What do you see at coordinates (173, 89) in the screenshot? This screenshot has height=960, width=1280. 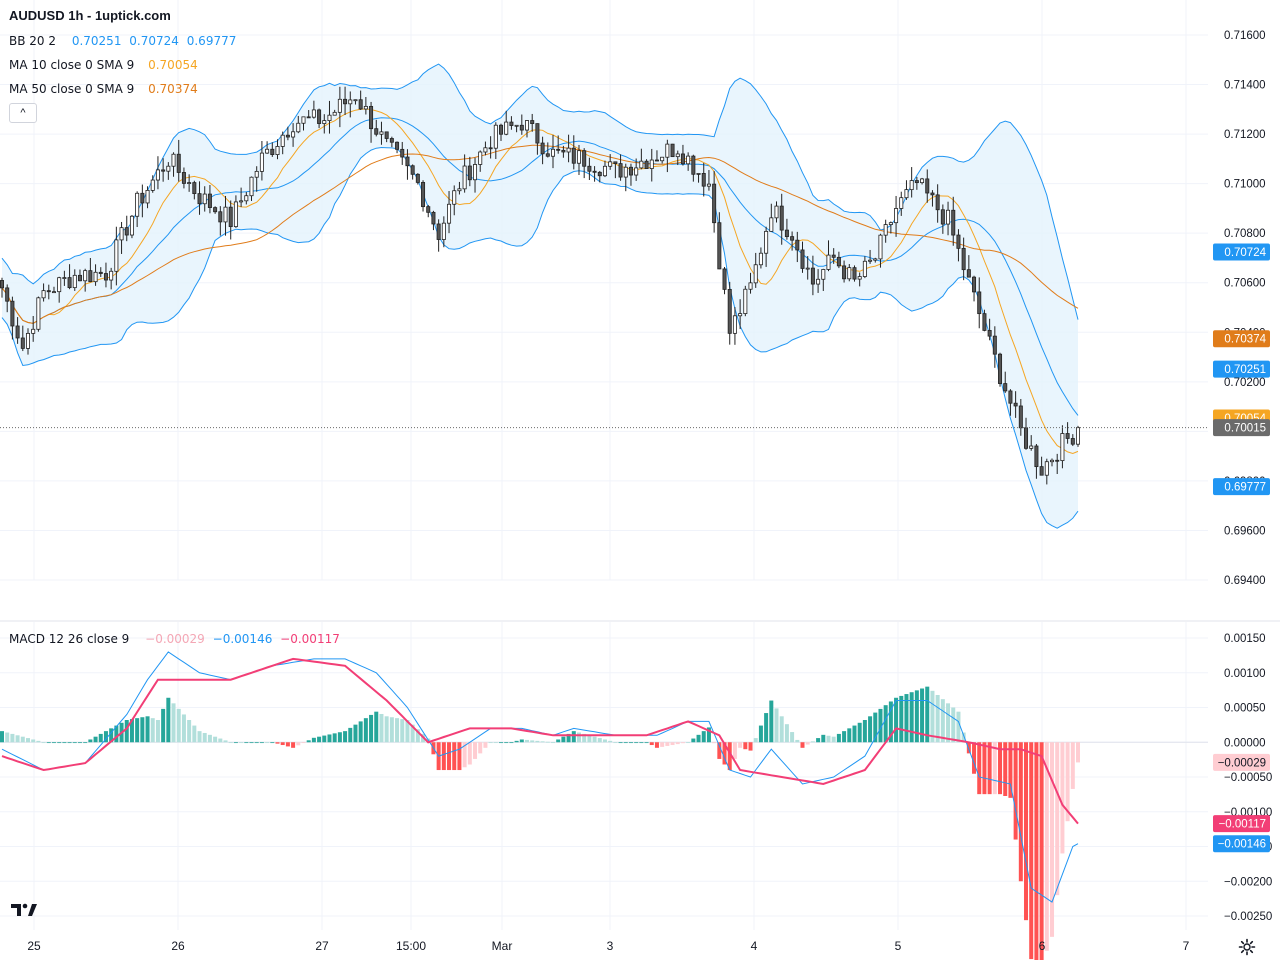 I see `ma50-value: 0.70374` at bounding box center [173, 89].